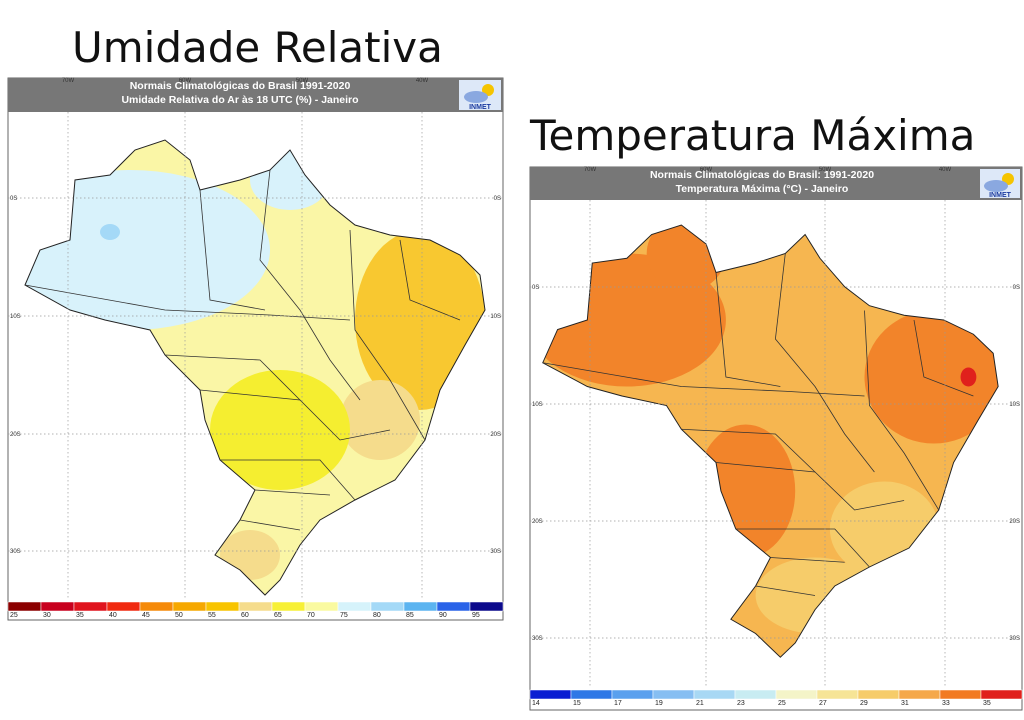 This screenshot has width=1024, height=720. I want to click on colorbar-label: 60, so click(245, 615).